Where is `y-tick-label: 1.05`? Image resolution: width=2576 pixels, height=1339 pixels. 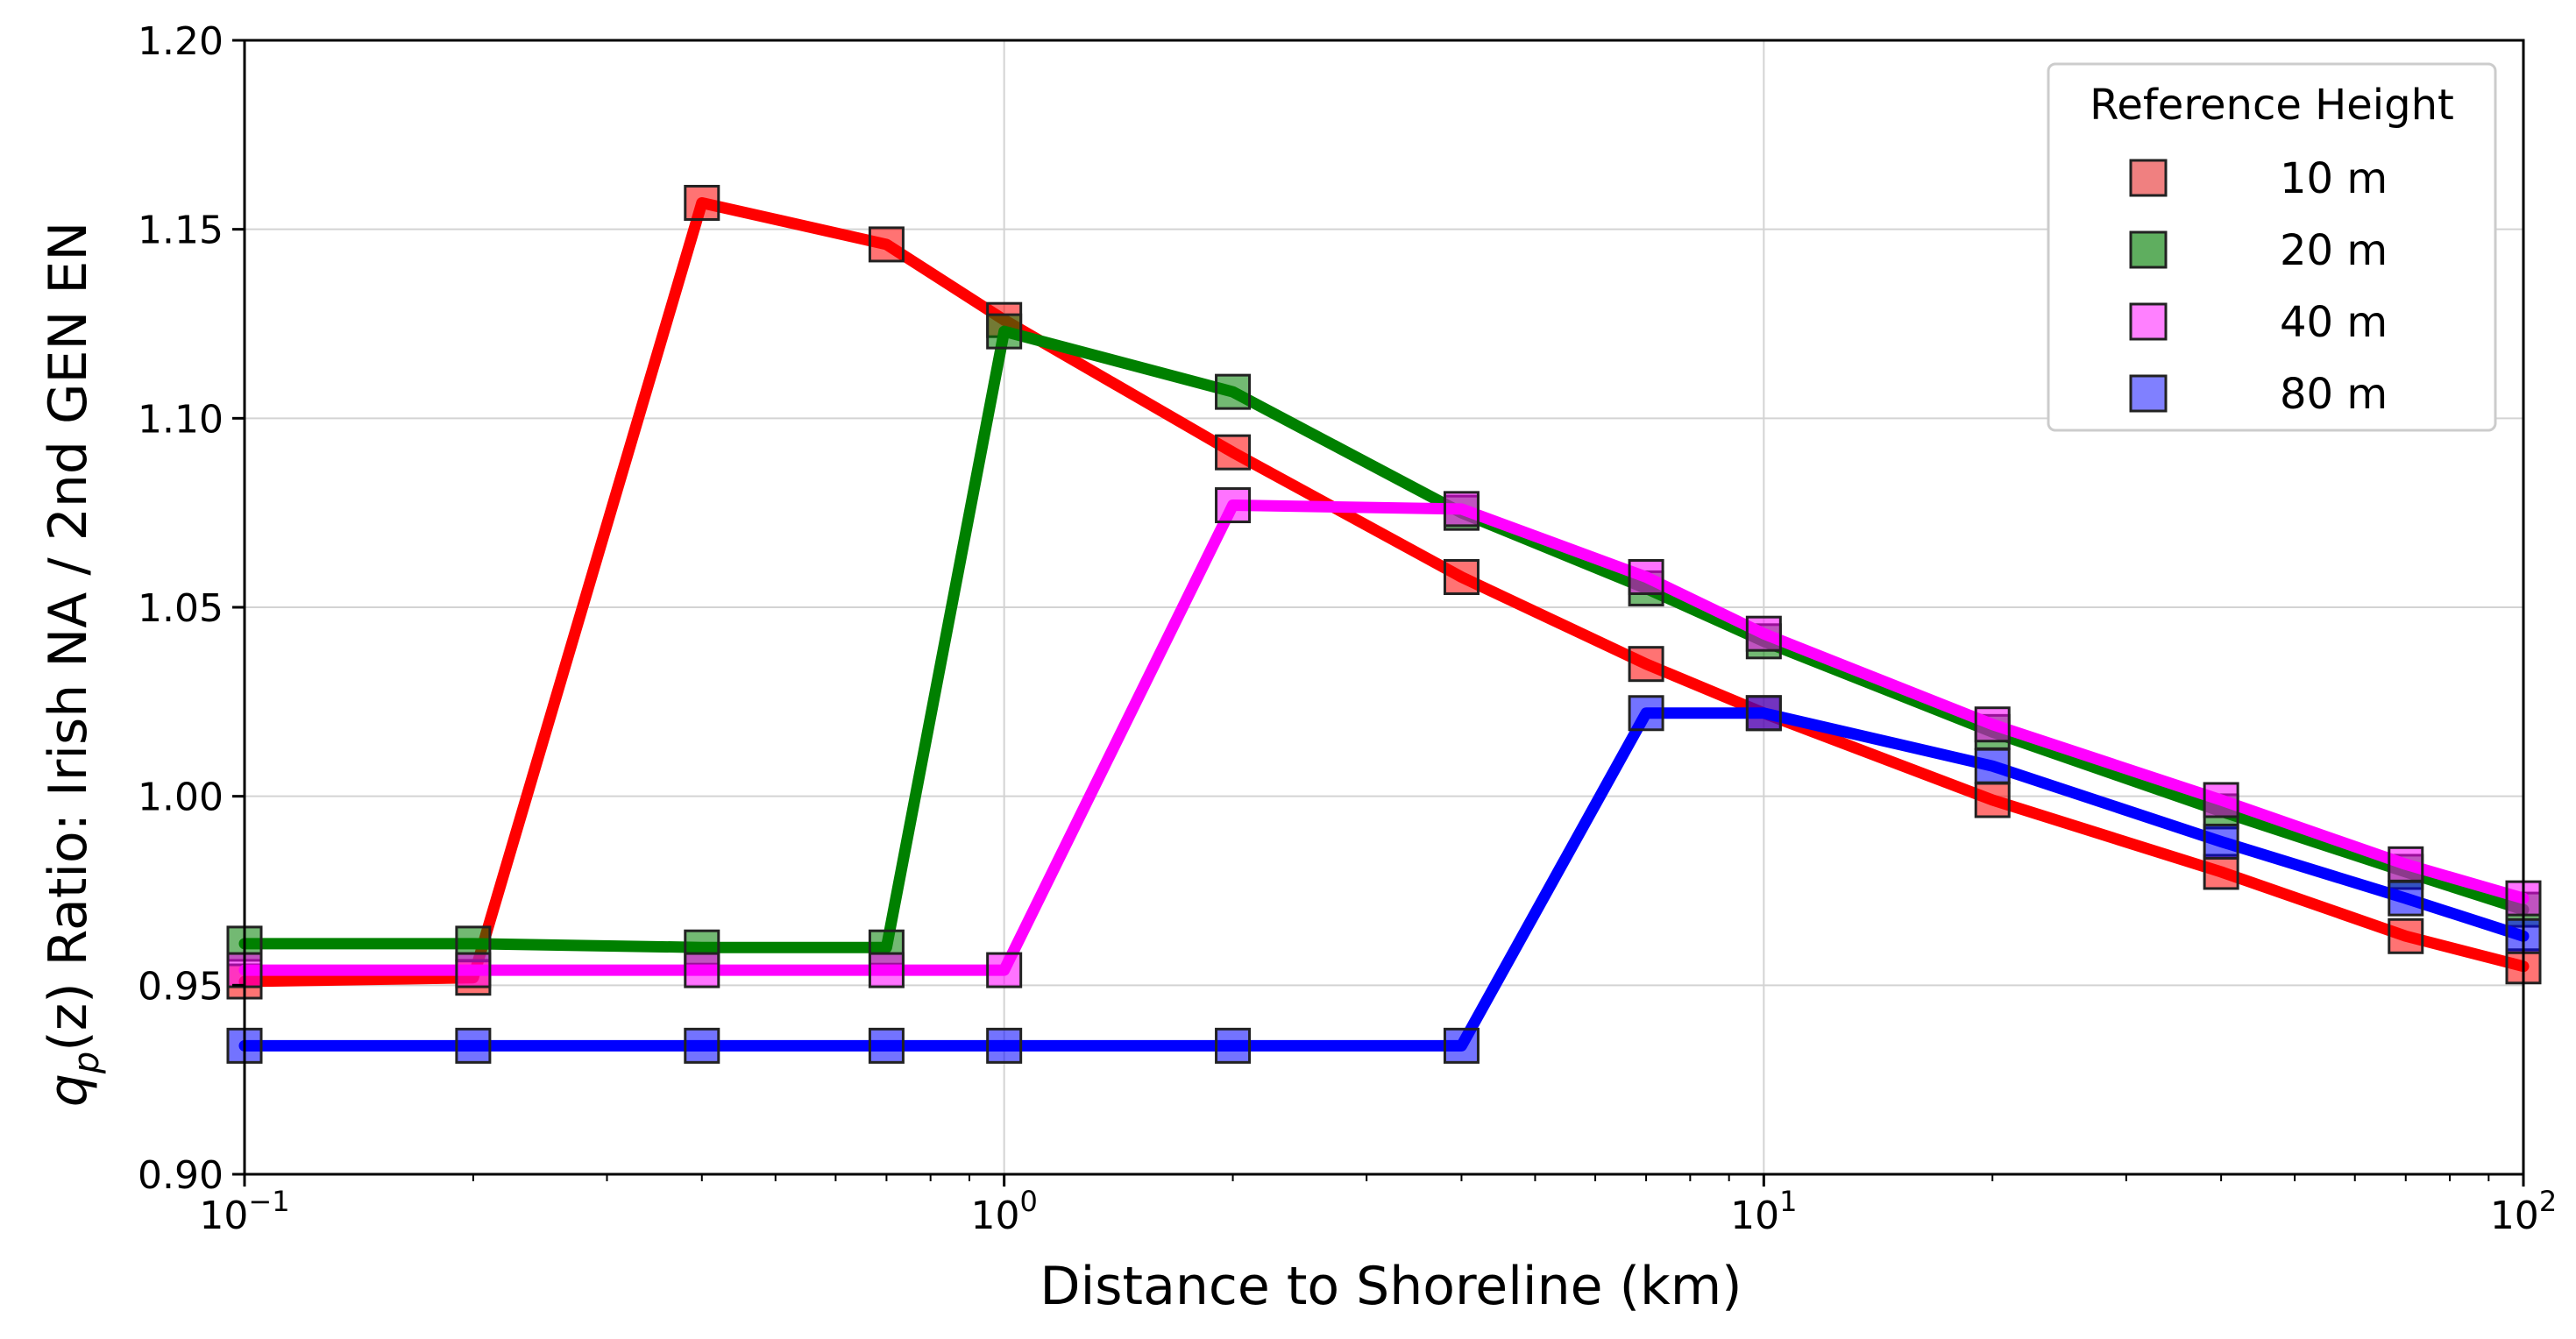
y-tick-label: 1.05 is located at coordinates (181, 609).